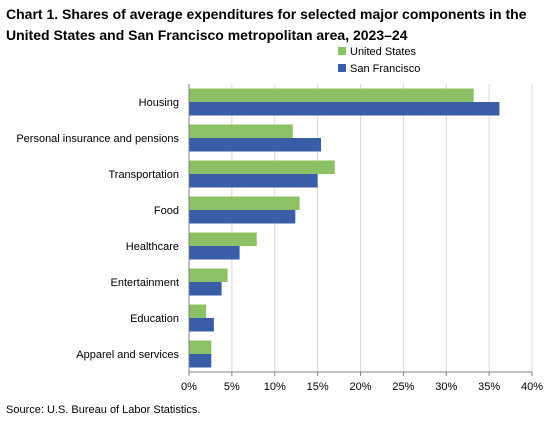  What do you see at coordinates (318, 387) in the screenshot?
I see `x-tick-label: 15%` at bounding box center [318, 387].